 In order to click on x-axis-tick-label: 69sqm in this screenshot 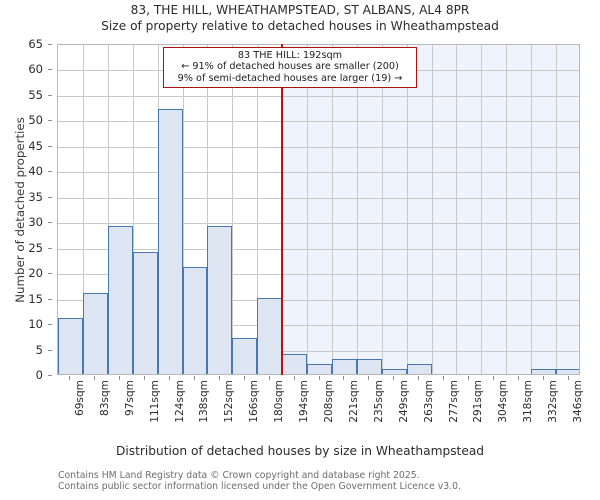, I will do `click(79, 398)`.